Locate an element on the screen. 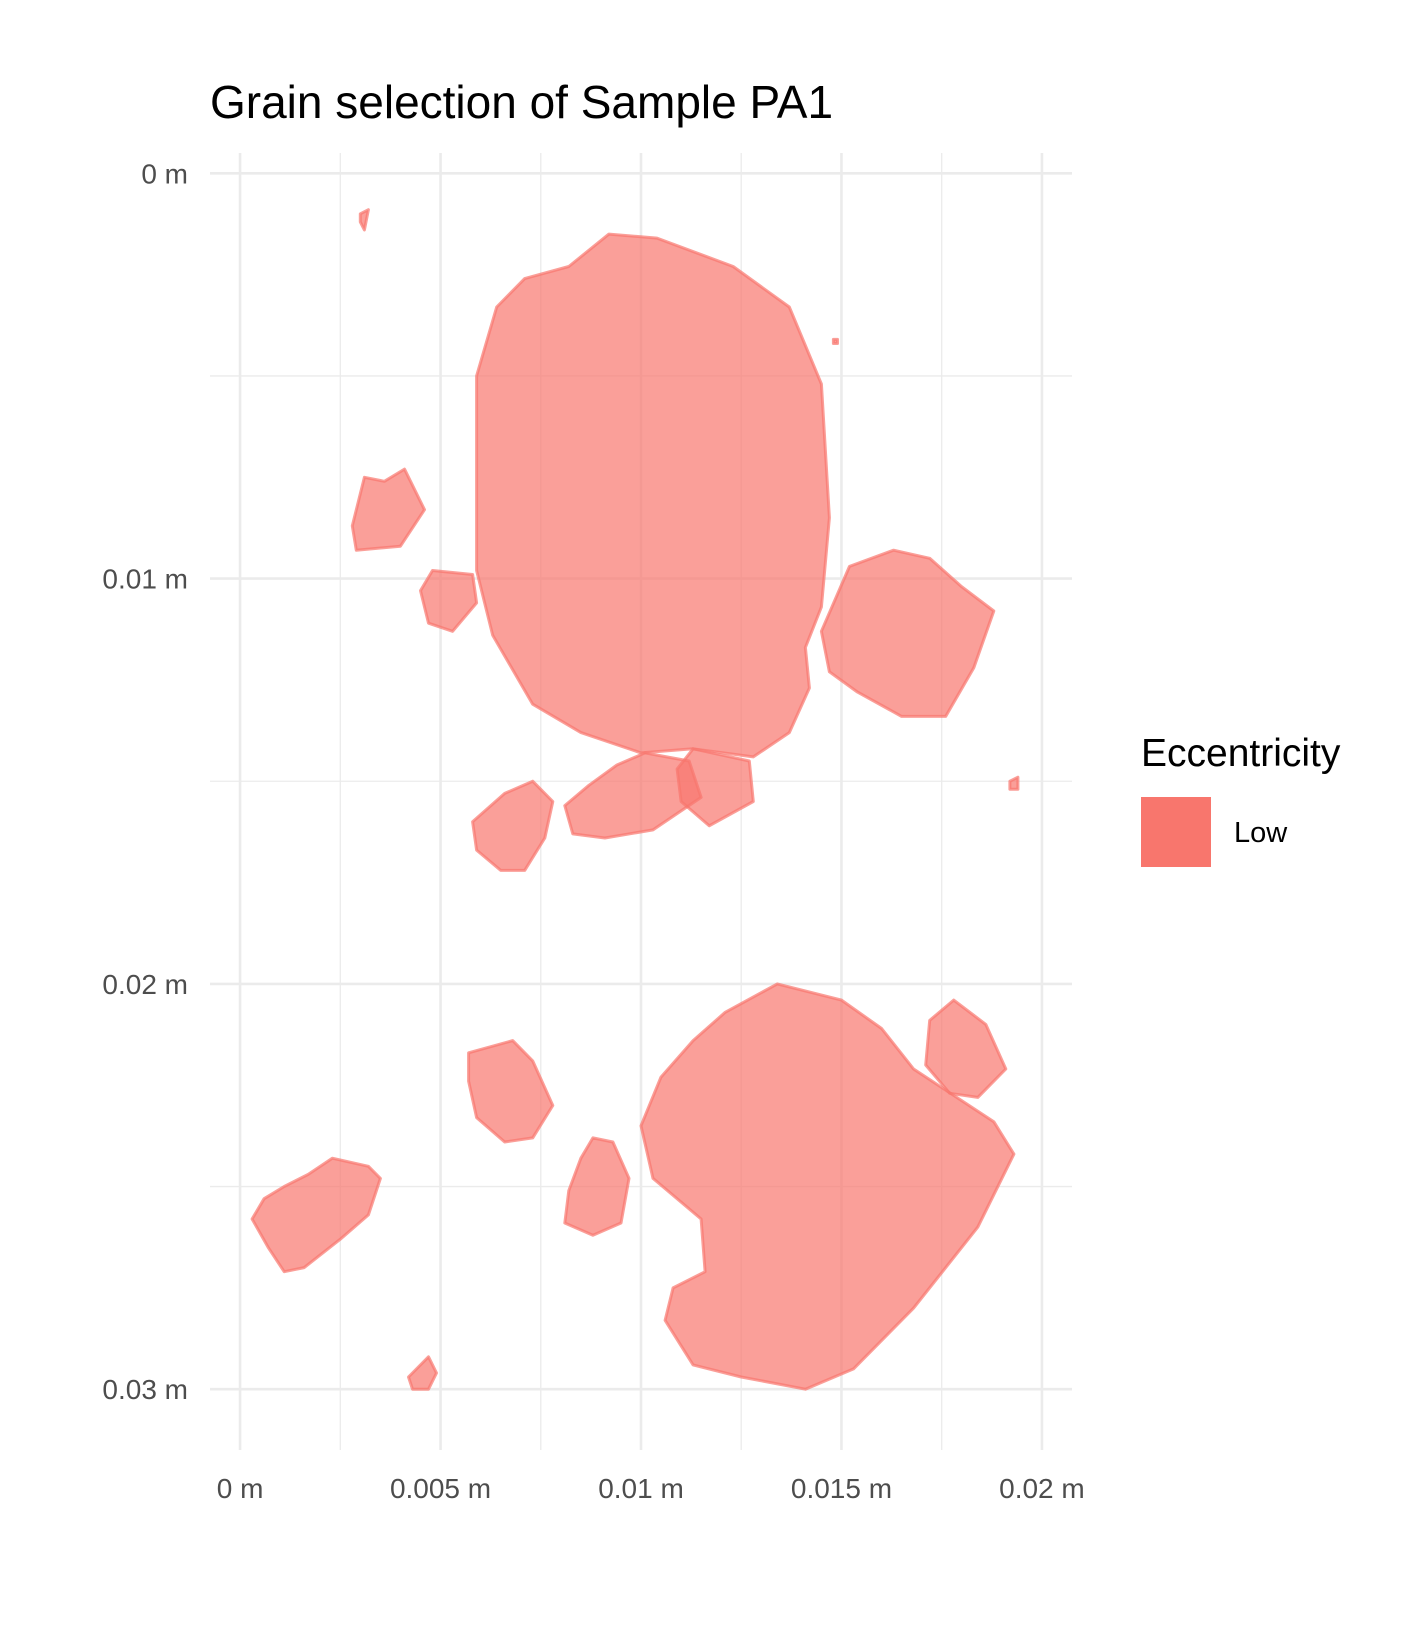  x-tick-label: 0 m is located at coordinates (240, 1488).